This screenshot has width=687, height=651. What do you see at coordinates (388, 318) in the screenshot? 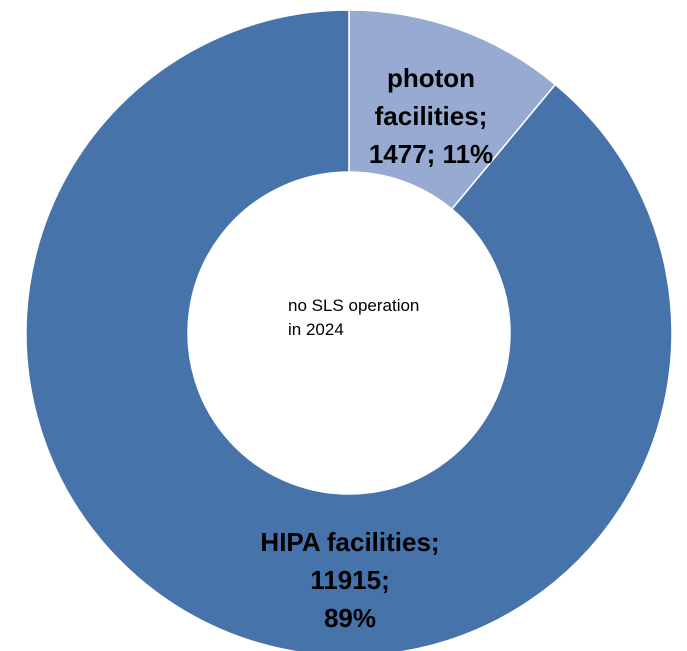
I see `center-annotation: no SLS operation in 2024` at bounding box center [388, 318].